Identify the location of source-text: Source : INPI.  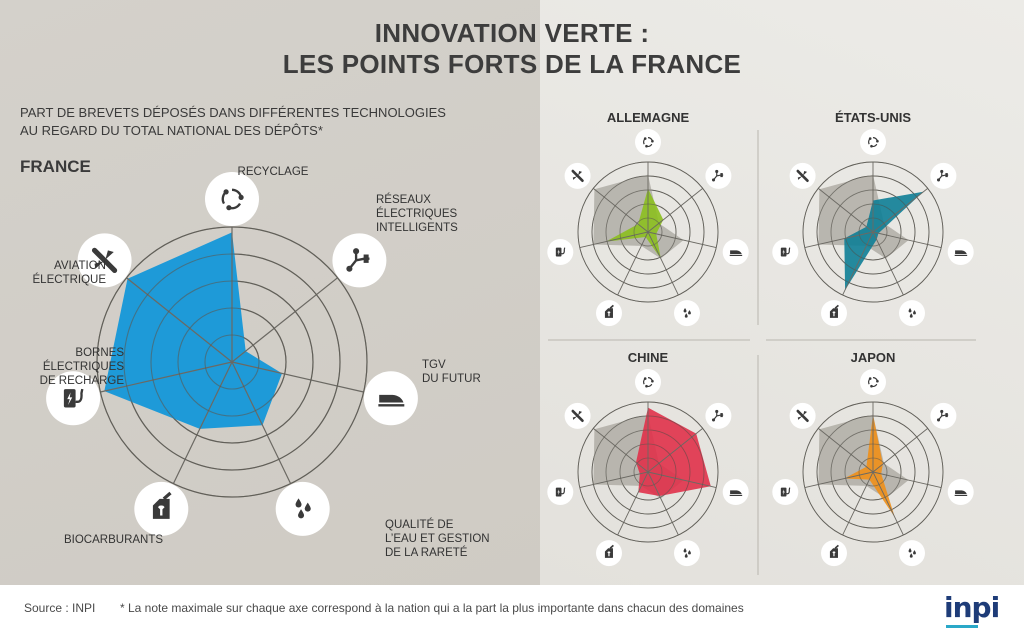
(60, 608).